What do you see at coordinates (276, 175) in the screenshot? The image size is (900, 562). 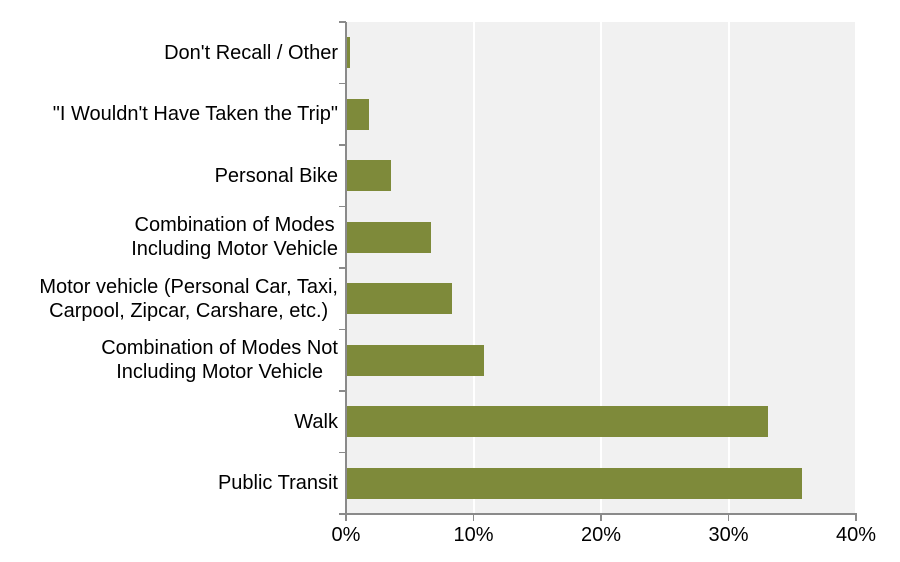 I see `category-label-2: Personal Bike` at bounding box center [276, 175].